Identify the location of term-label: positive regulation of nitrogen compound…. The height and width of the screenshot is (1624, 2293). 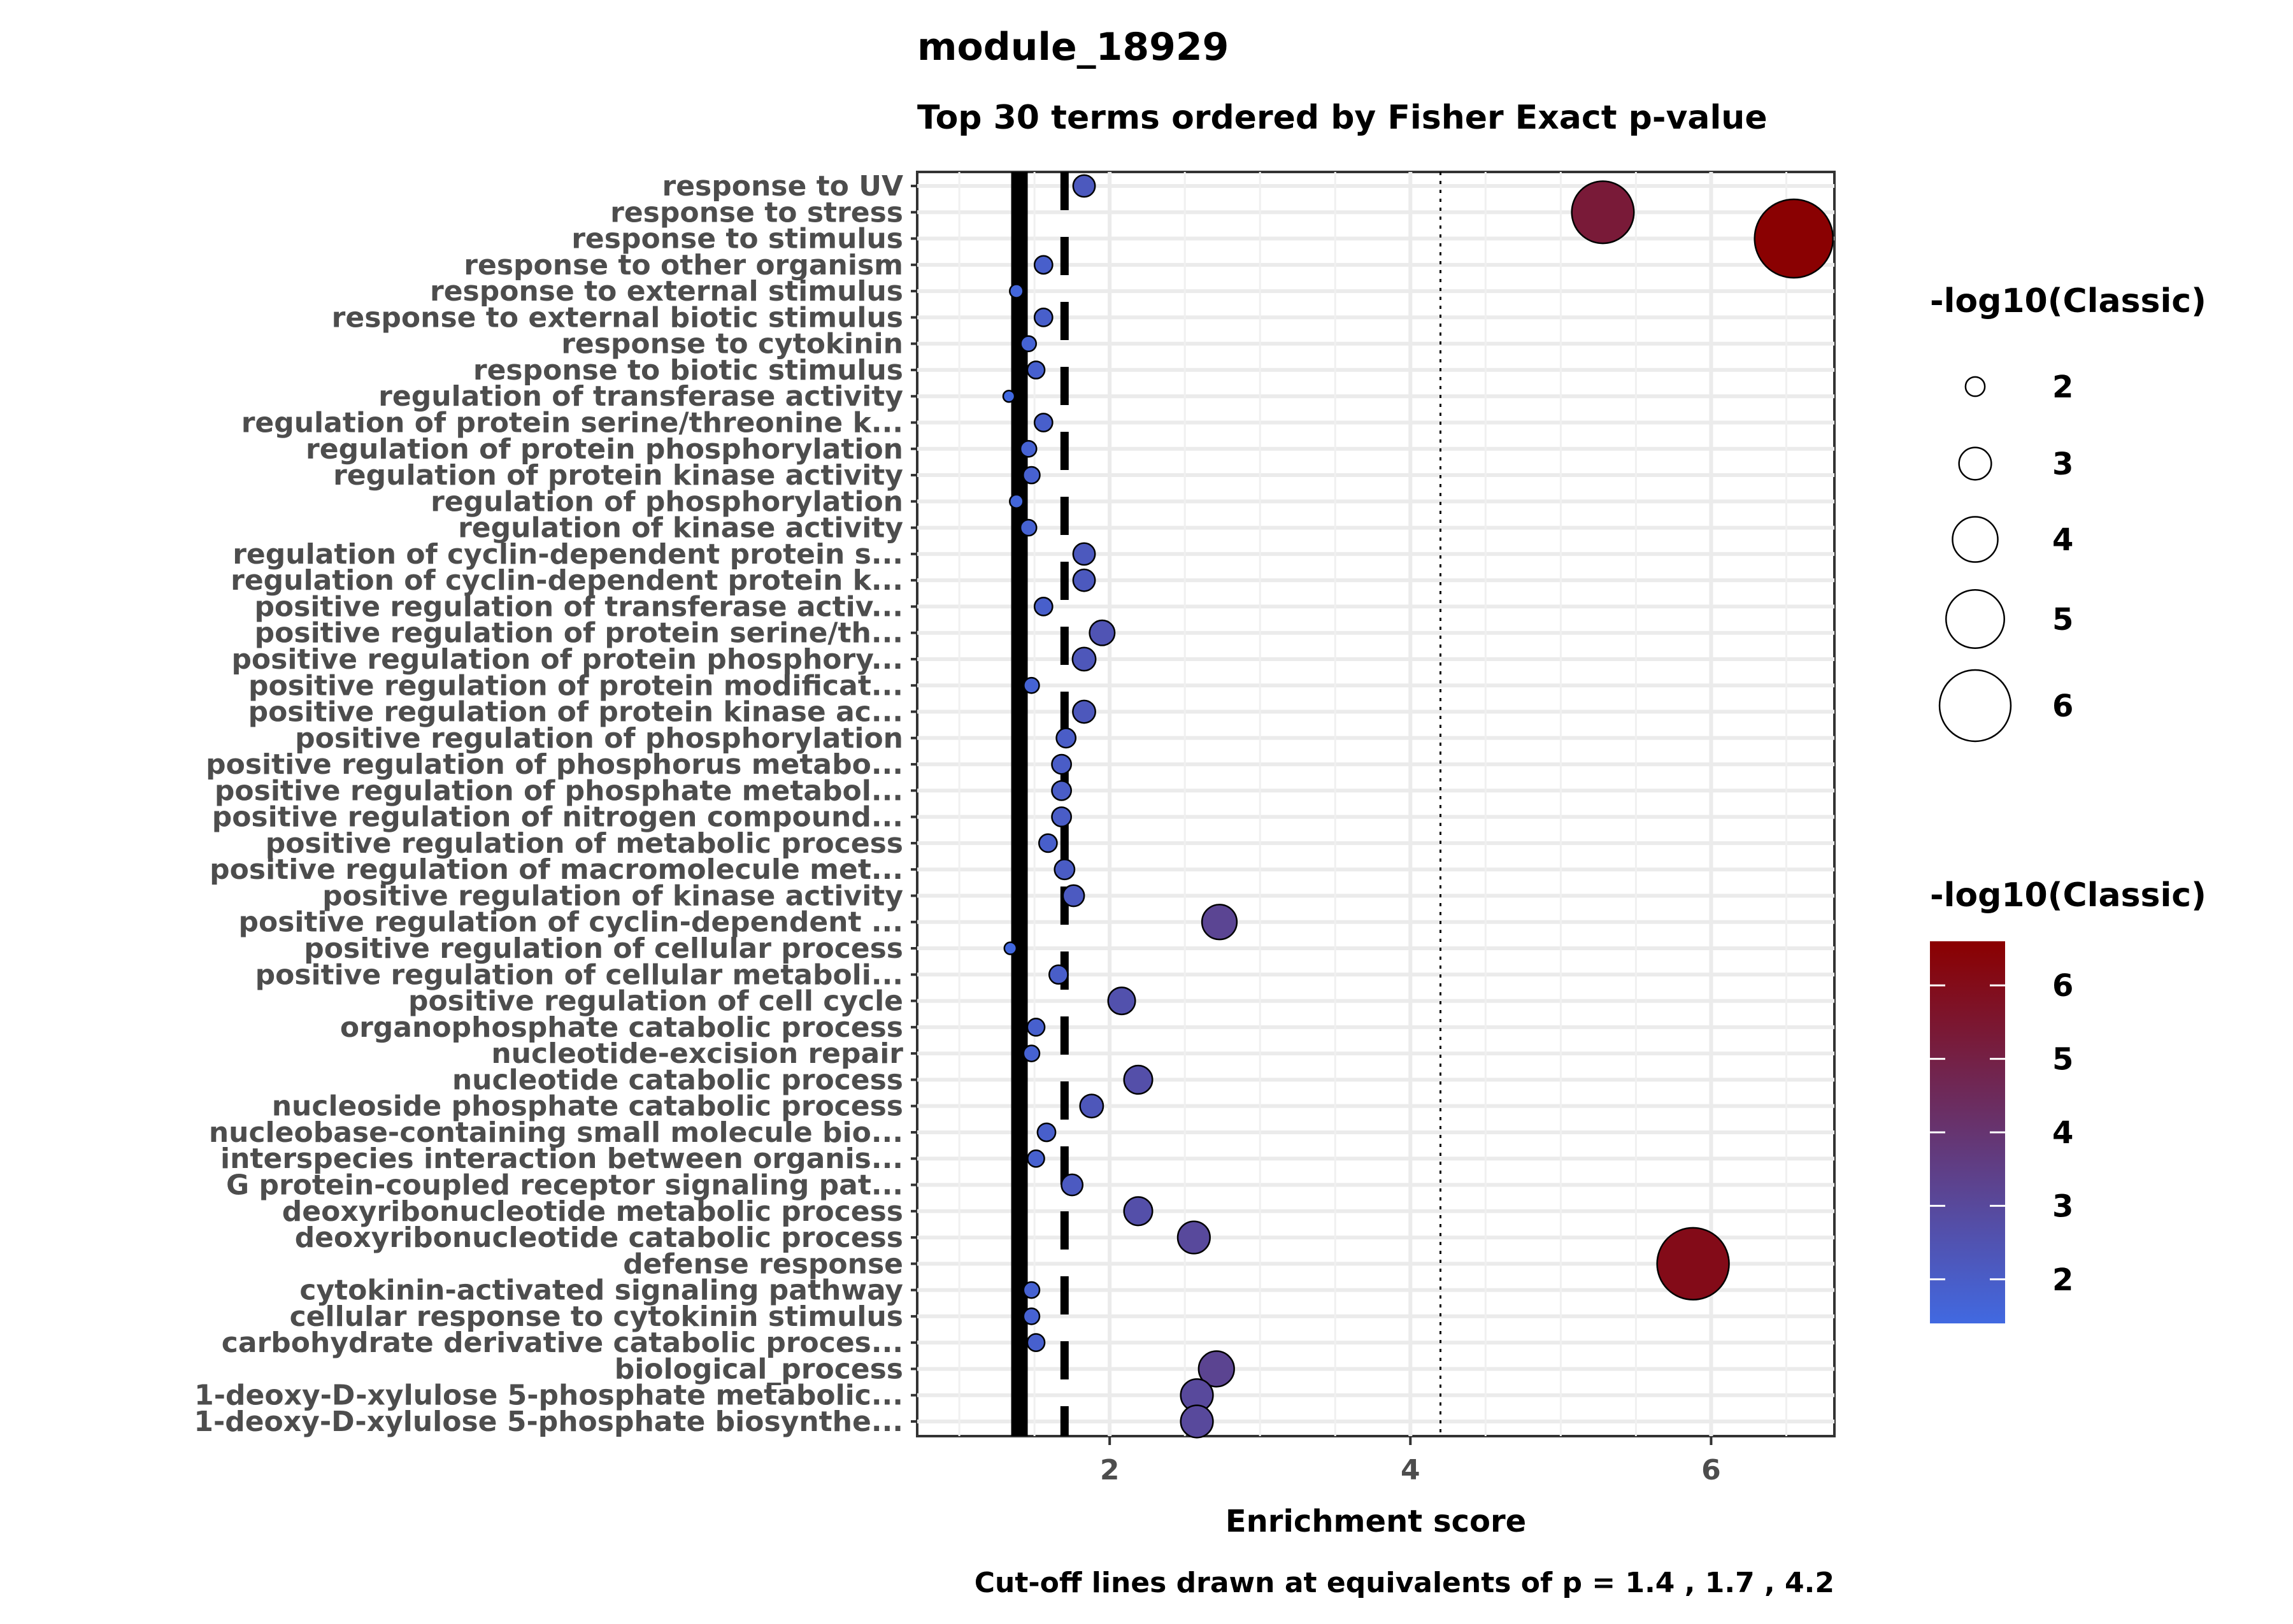
(557, 817).